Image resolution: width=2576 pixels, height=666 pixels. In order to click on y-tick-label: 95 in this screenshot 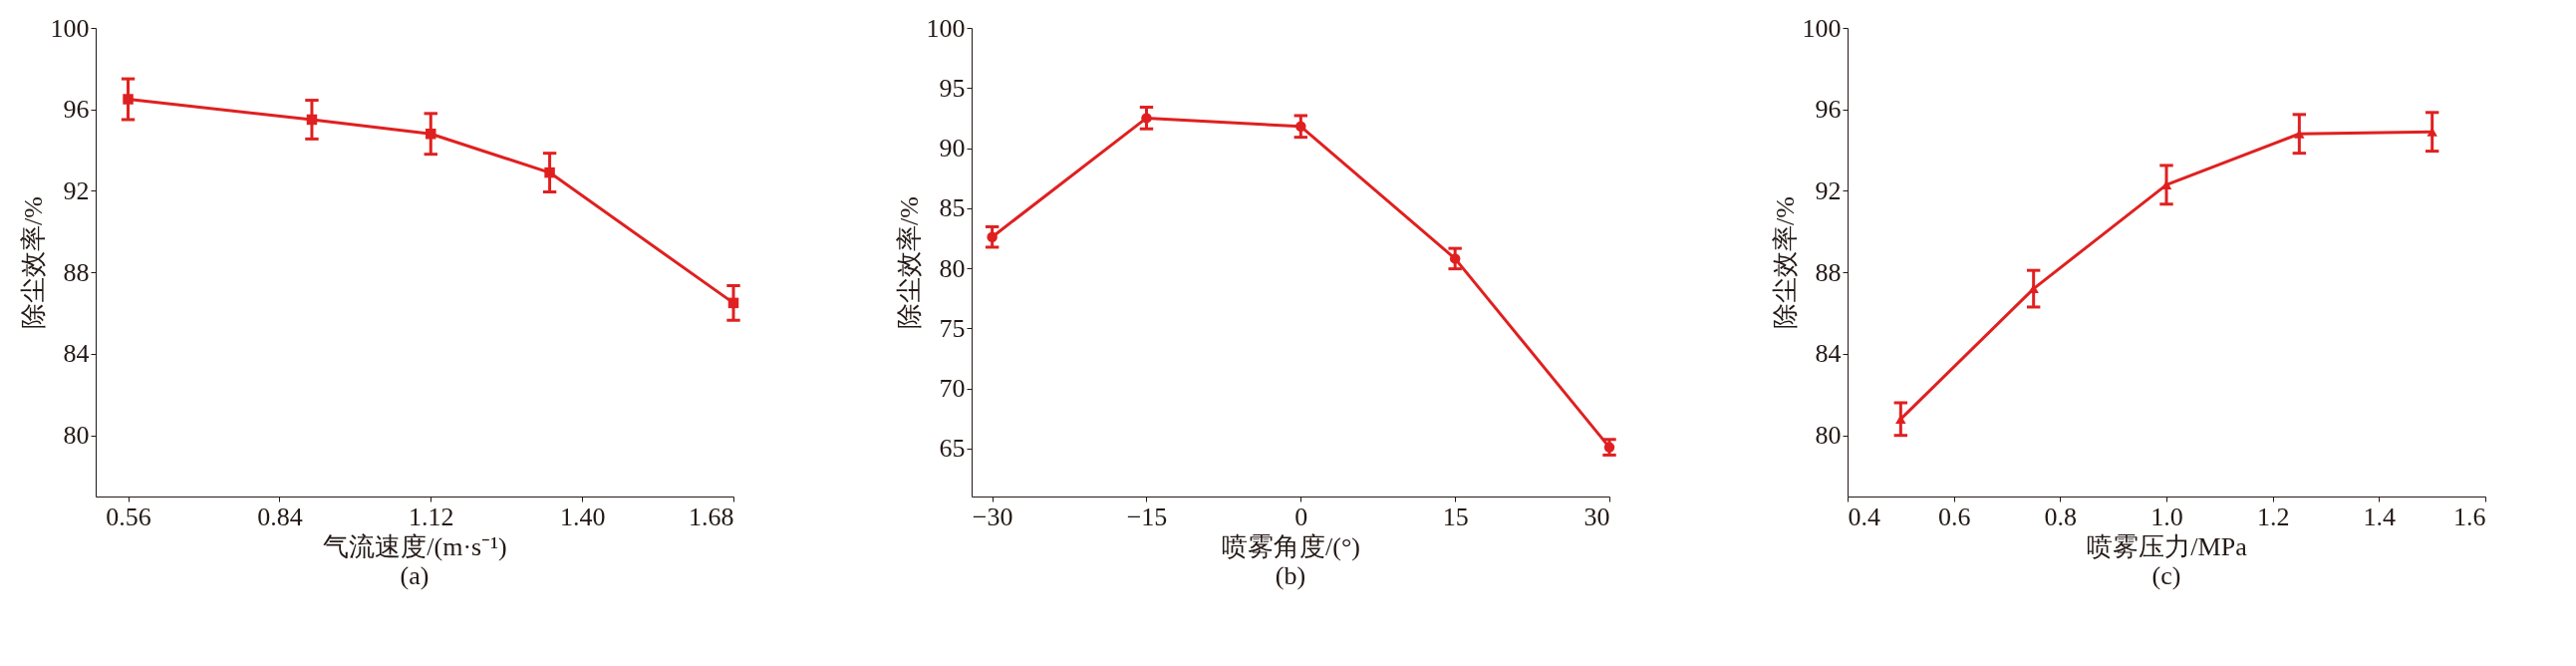, I will do `click(952, 88)`.